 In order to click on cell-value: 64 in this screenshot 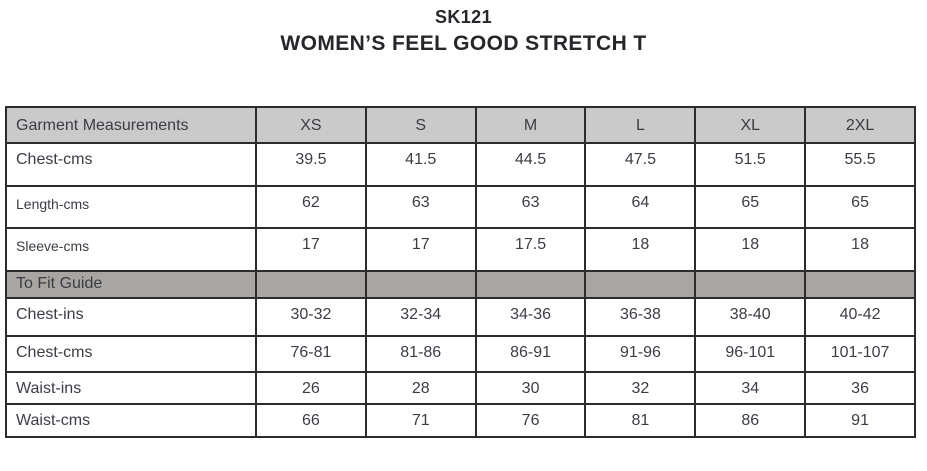, I will do `click(640, 206)`.